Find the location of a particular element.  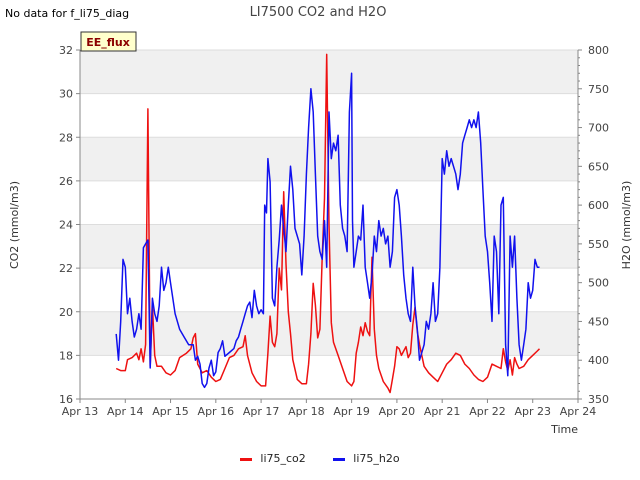

ee-flux-badge-label: EE_flux is located at coordinates (108, 42).